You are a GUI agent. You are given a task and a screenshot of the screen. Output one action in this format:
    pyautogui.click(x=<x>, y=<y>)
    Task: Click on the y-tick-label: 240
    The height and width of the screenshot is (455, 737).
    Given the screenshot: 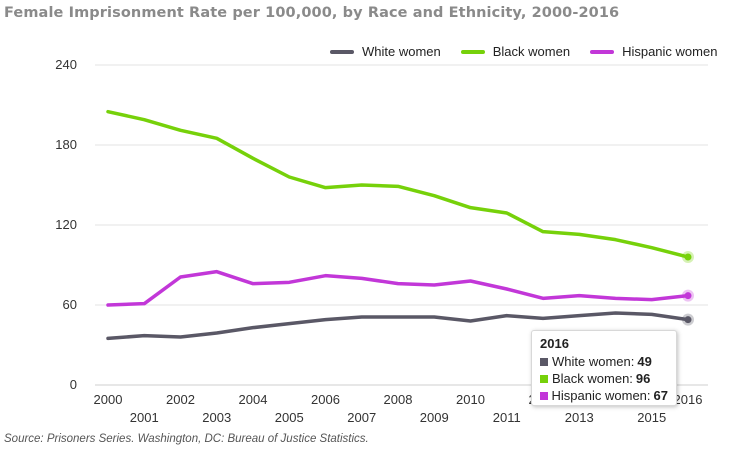 What is the action you would take?
    pyautogui.click(x=66, y=64)
    